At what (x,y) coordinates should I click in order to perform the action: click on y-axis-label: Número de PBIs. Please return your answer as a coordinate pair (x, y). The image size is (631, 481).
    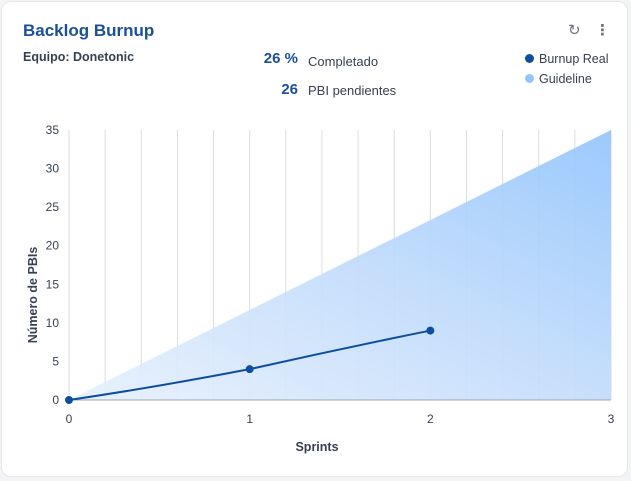
    Looking at the image, I should click on (33, 295).